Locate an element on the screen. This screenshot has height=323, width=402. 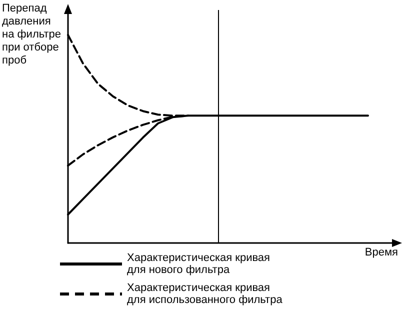
legend-label: Характеристическая кривая для использованного фильтра is located at coordinates (205, 294).